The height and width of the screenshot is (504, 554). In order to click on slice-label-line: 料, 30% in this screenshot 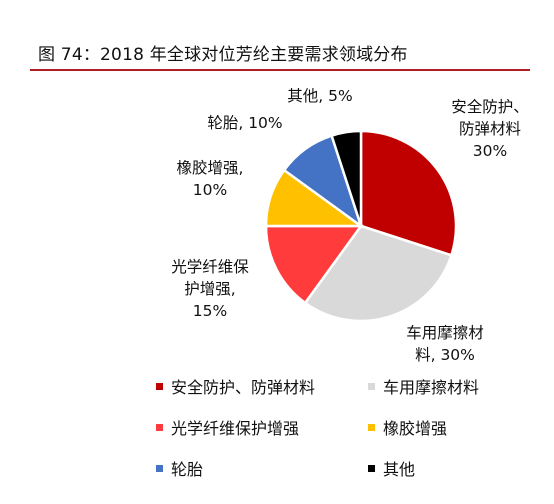, I will do `click(445, 355)`.